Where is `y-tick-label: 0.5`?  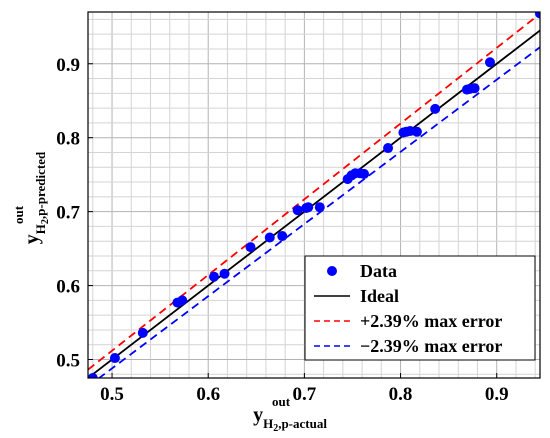
y-tick-label: 0.5 is located at coordinates (68, 361).